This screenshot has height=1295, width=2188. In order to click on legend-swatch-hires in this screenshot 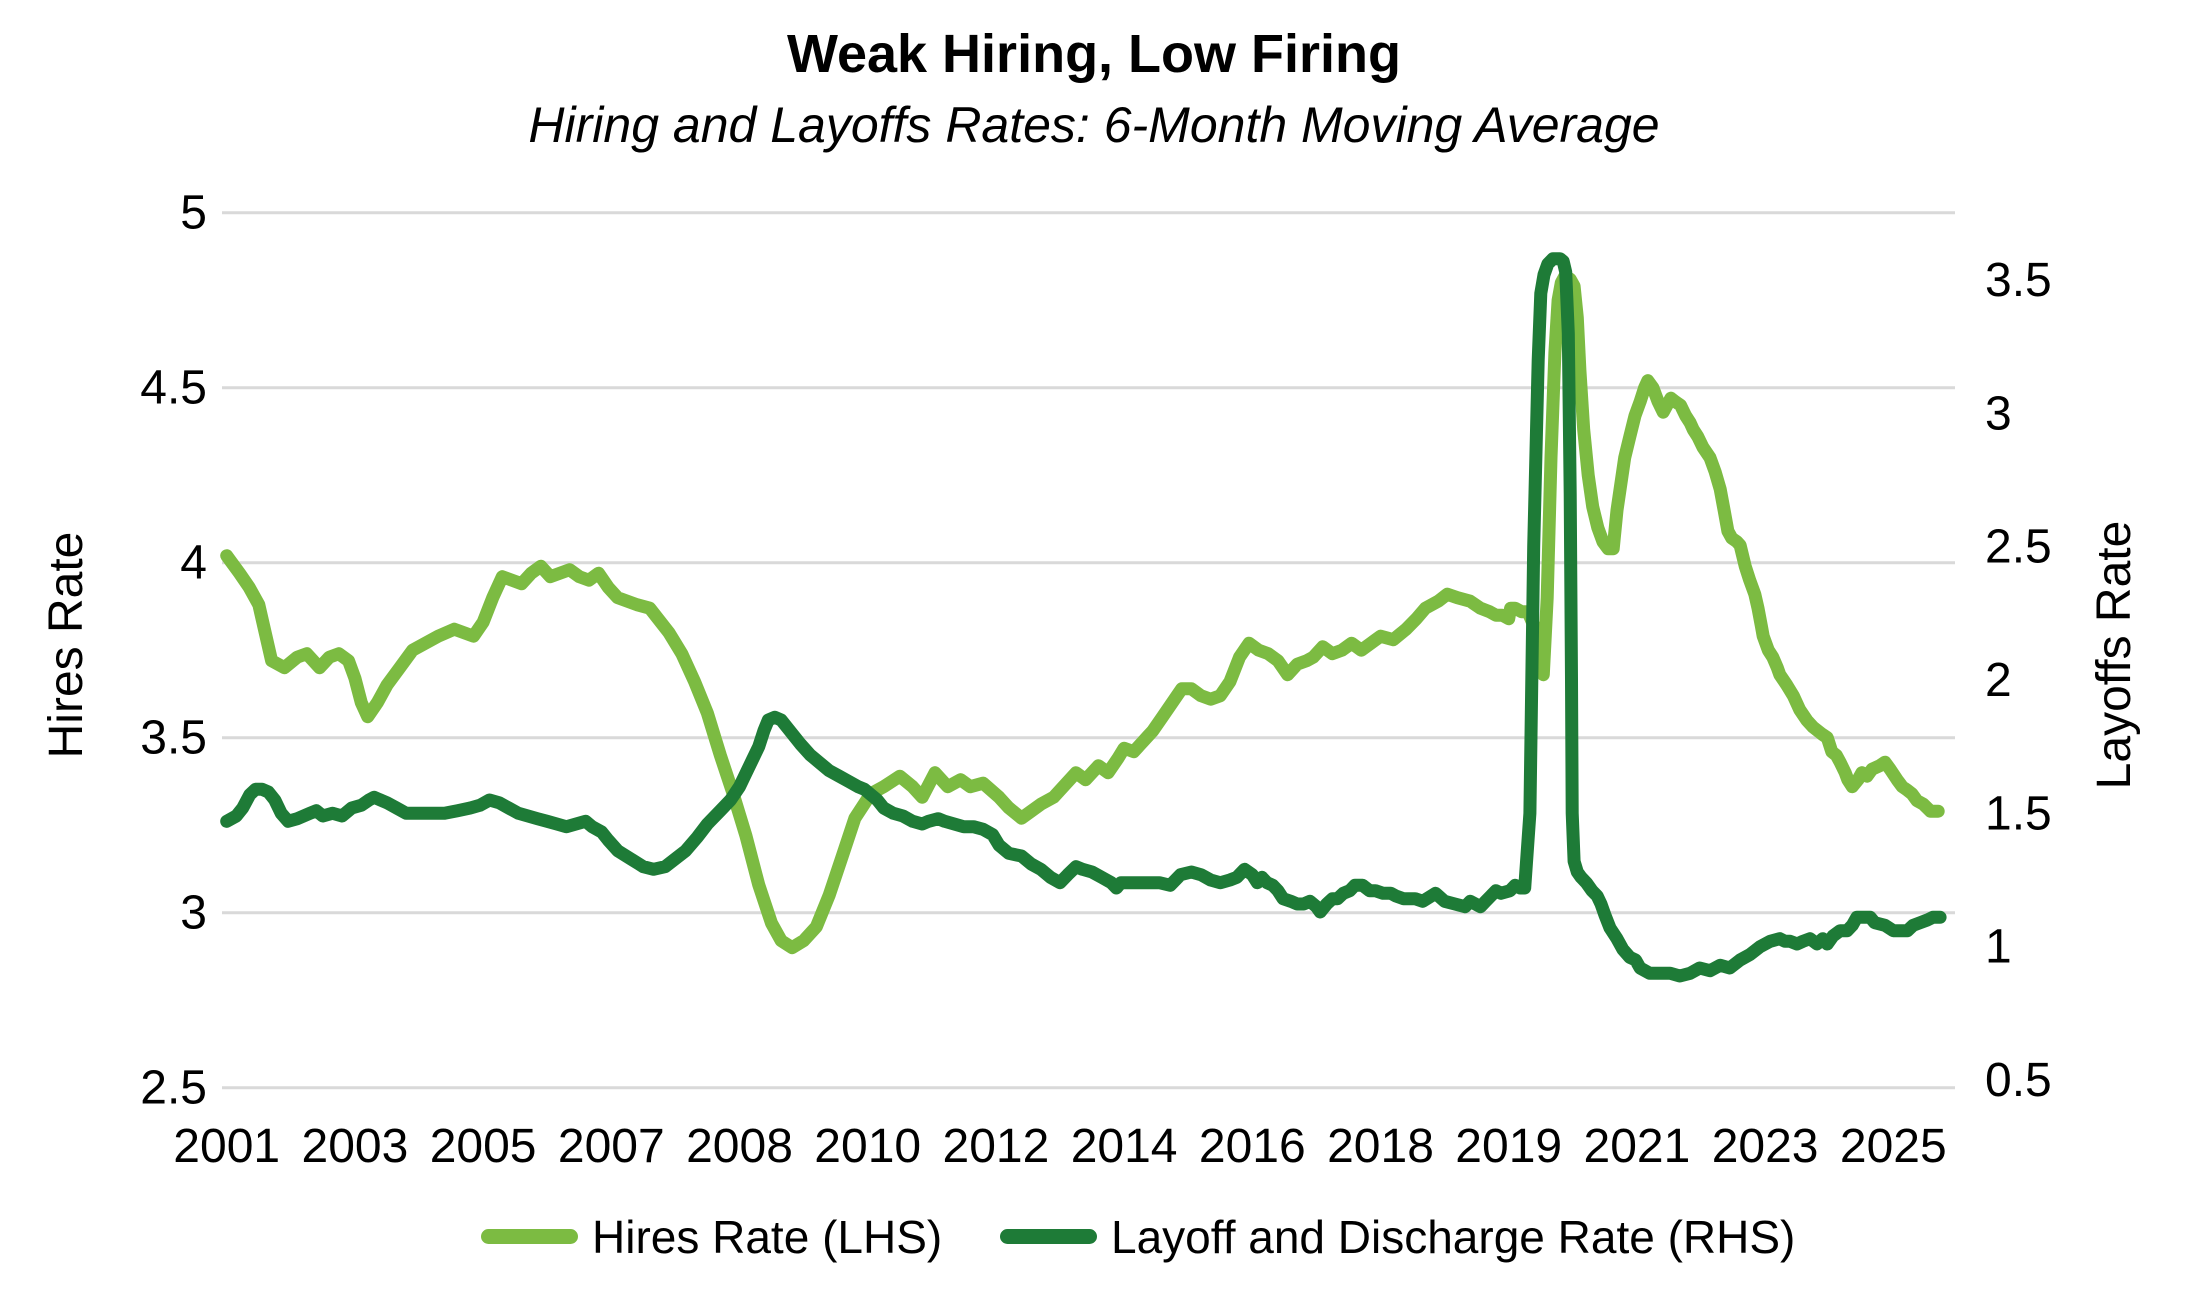, I will do `click(529, 1236)`.